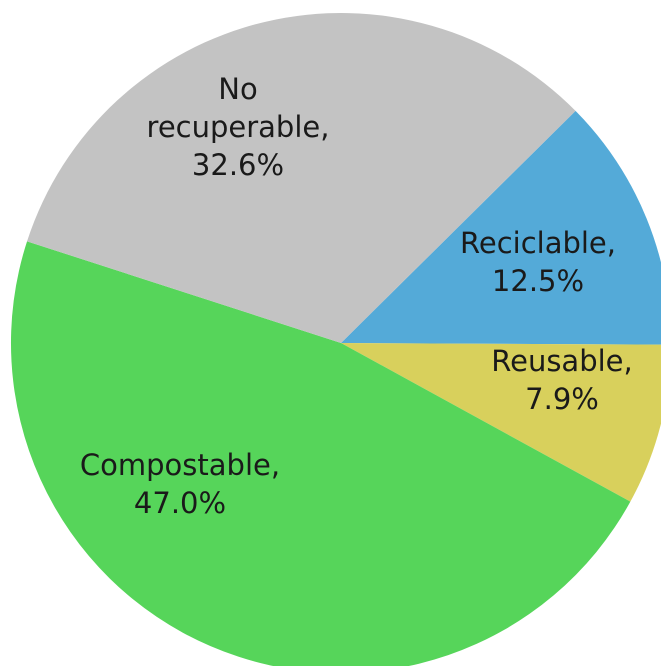 Image resolution: width=661 pixels, height=666 pixels. Describe the element at coordinates (562, 399) in the screenshot. I see `slice-value-label: 7.9%` at that location.